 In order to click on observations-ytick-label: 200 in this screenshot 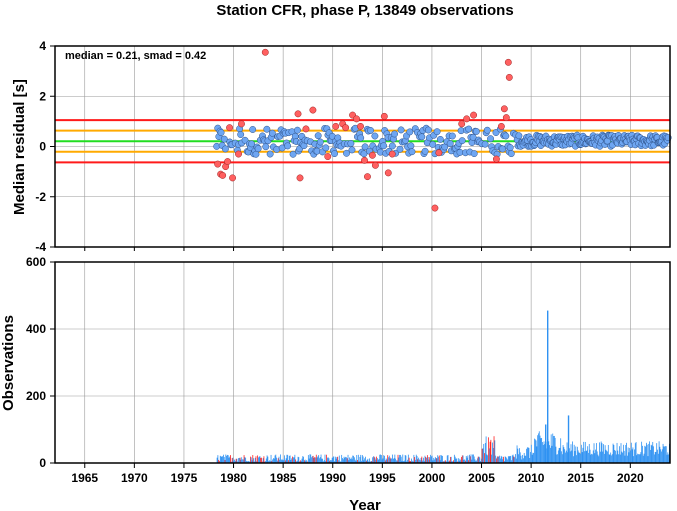, I will do `click(36, 396)`.